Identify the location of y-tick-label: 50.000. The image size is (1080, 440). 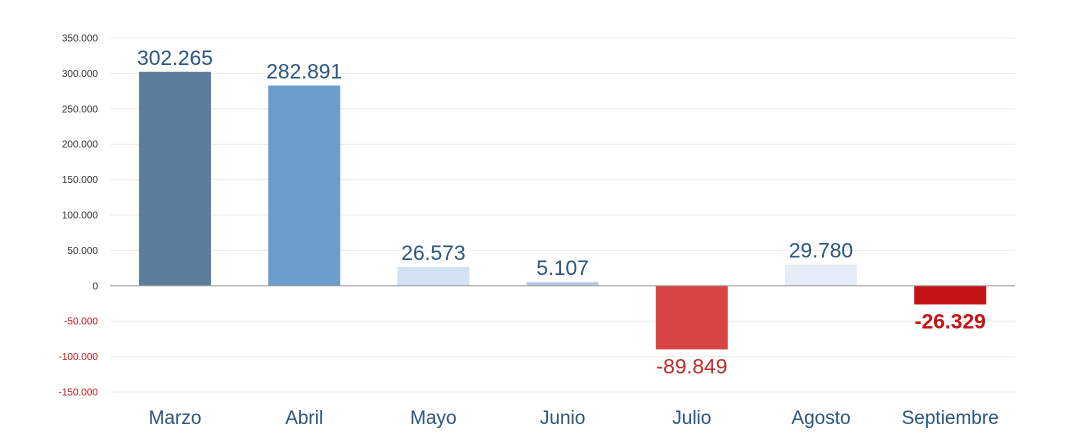
(82, 251).